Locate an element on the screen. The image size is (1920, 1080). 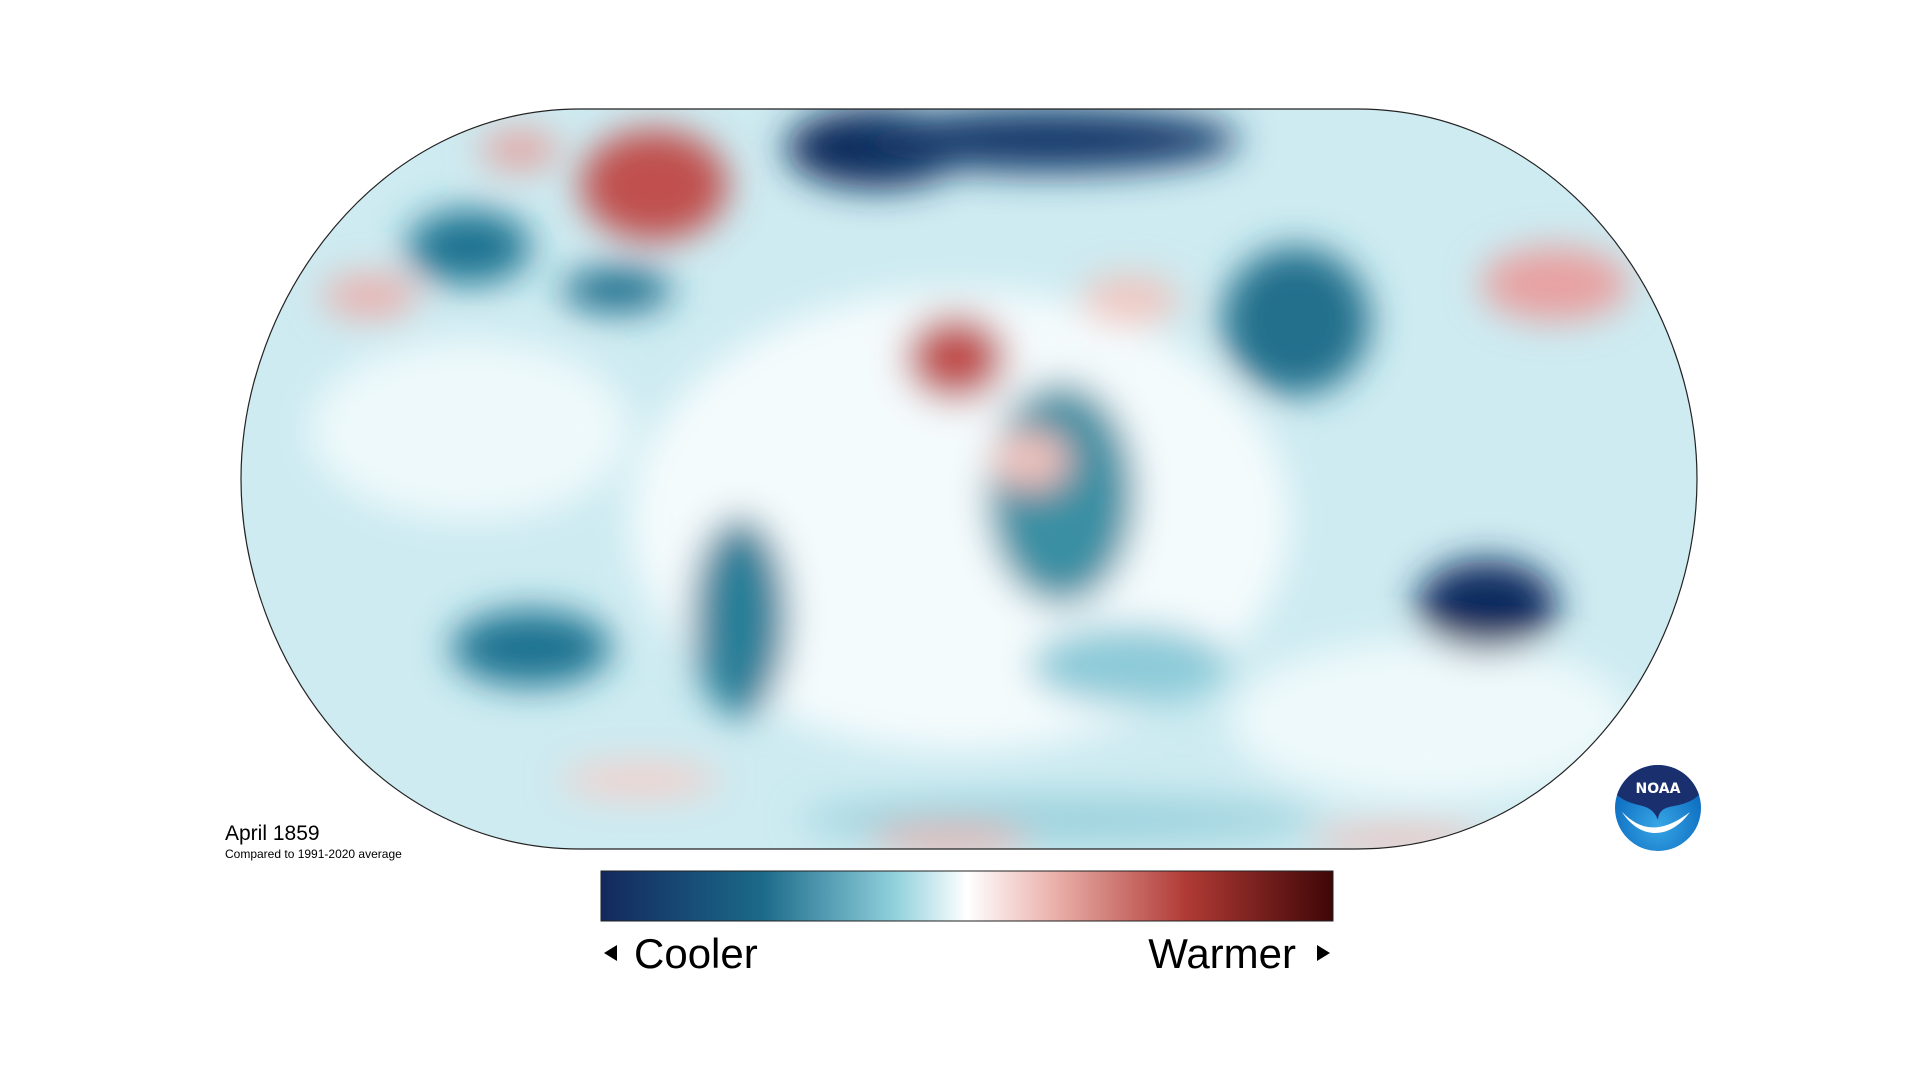
map-title: April 1859 is located at coordinates (272, 833).